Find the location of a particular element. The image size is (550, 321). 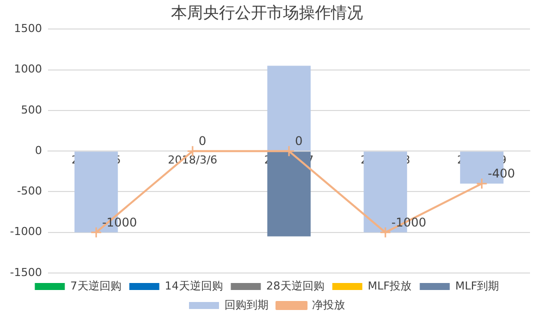

y-tick-label: 1500 is located at coordinates (28, 29).